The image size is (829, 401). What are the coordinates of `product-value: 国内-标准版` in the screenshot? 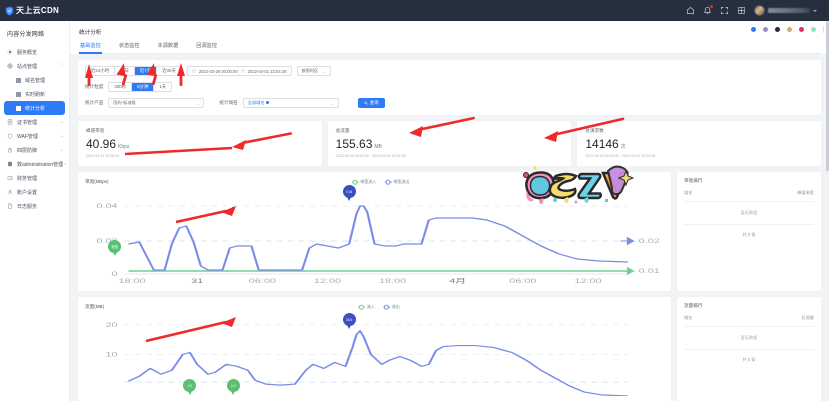 It's located at (124, 102).